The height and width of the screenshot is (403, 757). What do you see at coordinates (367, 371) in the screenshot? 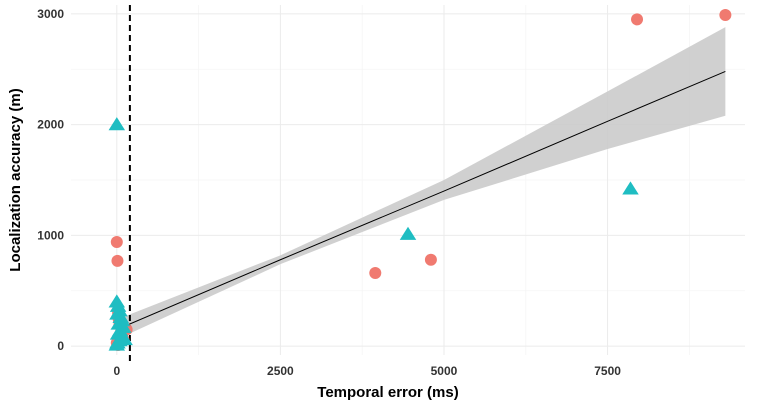
I see `x-axis-ticks: 0 2500 5000 7500` at bounding box center [367, 371].